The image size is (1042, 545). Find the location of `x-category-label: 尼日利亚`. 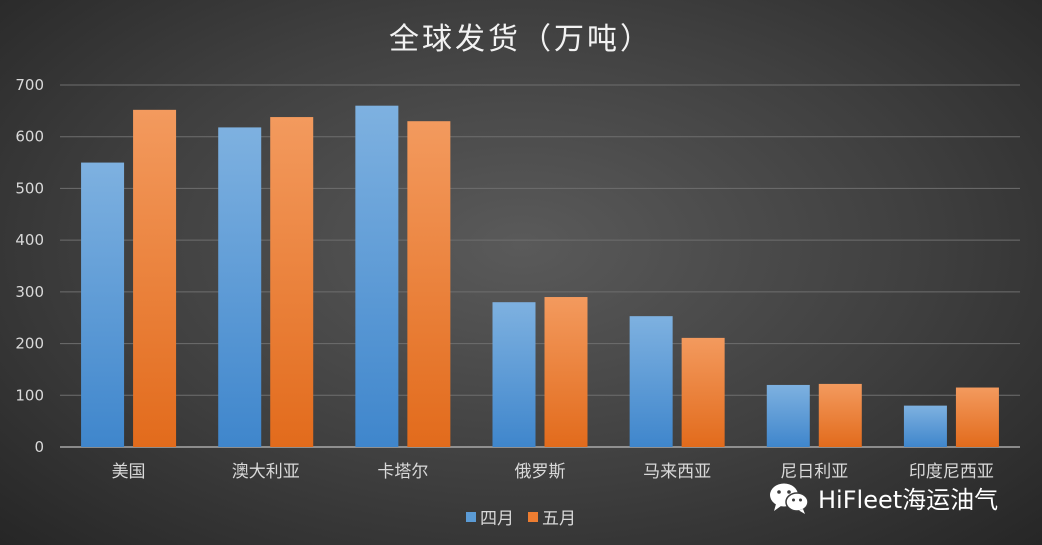

x-category-label: 尼日利亚 is located at coordinates (814, 472).